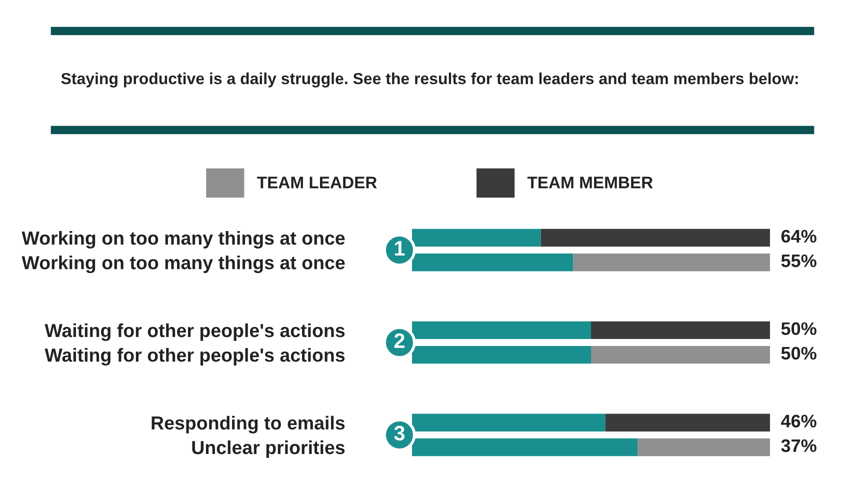 The image size is (860, 484). What do you see at coordinates (429, 80) in the screenshot?
I see `chart-subtitle: Staying productive is a daily struggle. See the results for team leaders and team members below:` at bounding box center [429, 80].